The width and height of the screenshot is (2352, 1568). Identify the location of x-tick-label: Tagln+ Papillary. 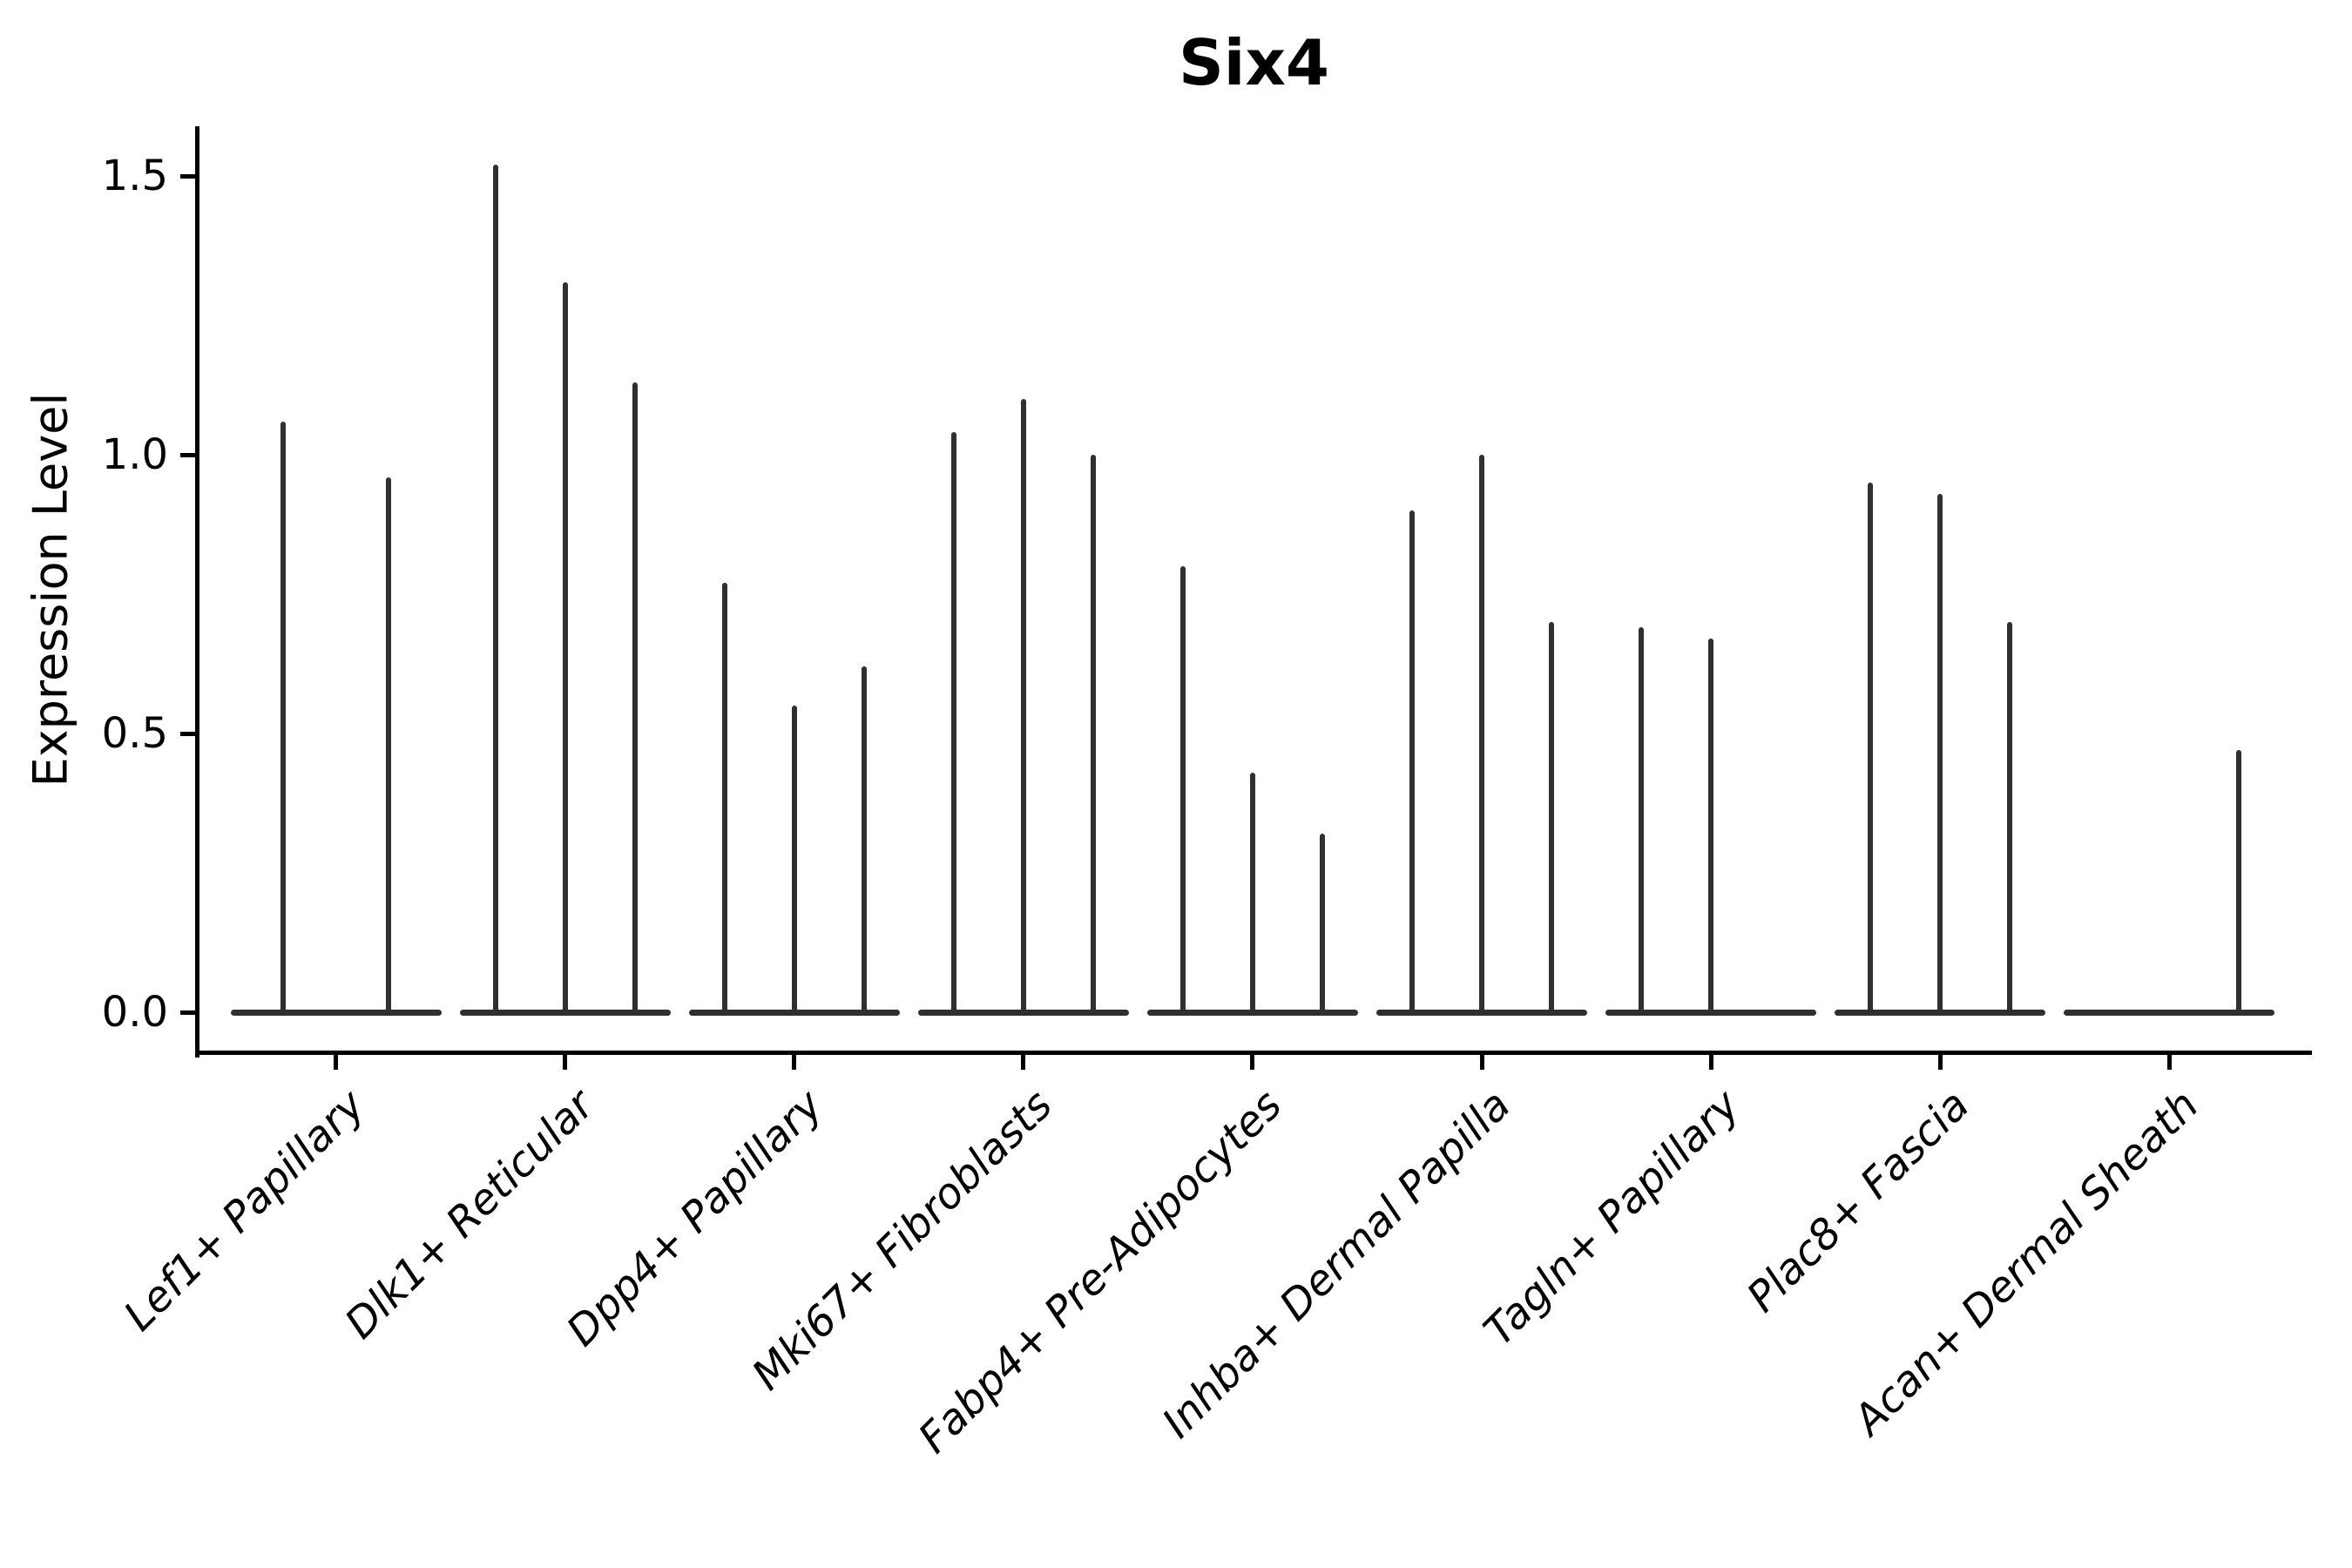
(1612, 1217).